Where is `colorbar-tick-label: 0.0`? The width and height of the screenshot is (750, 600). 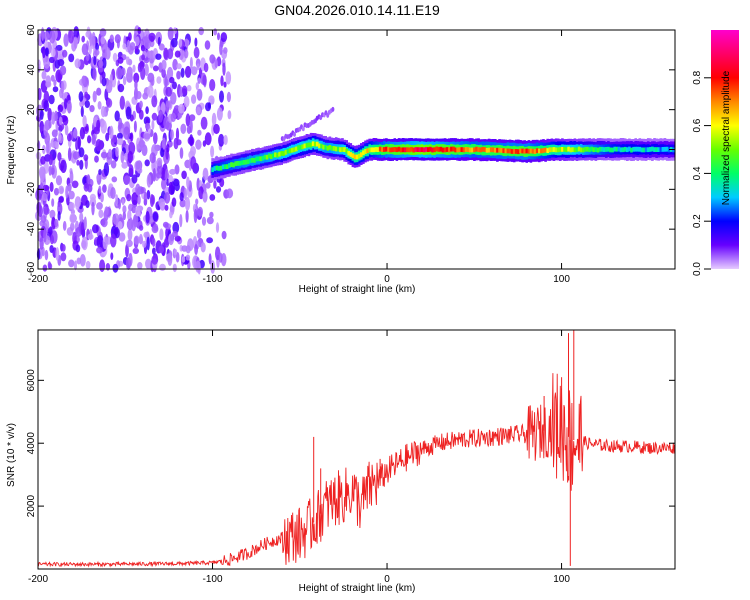
colorbar-tick-label: 0.0 is located at coordinates (697, 269).